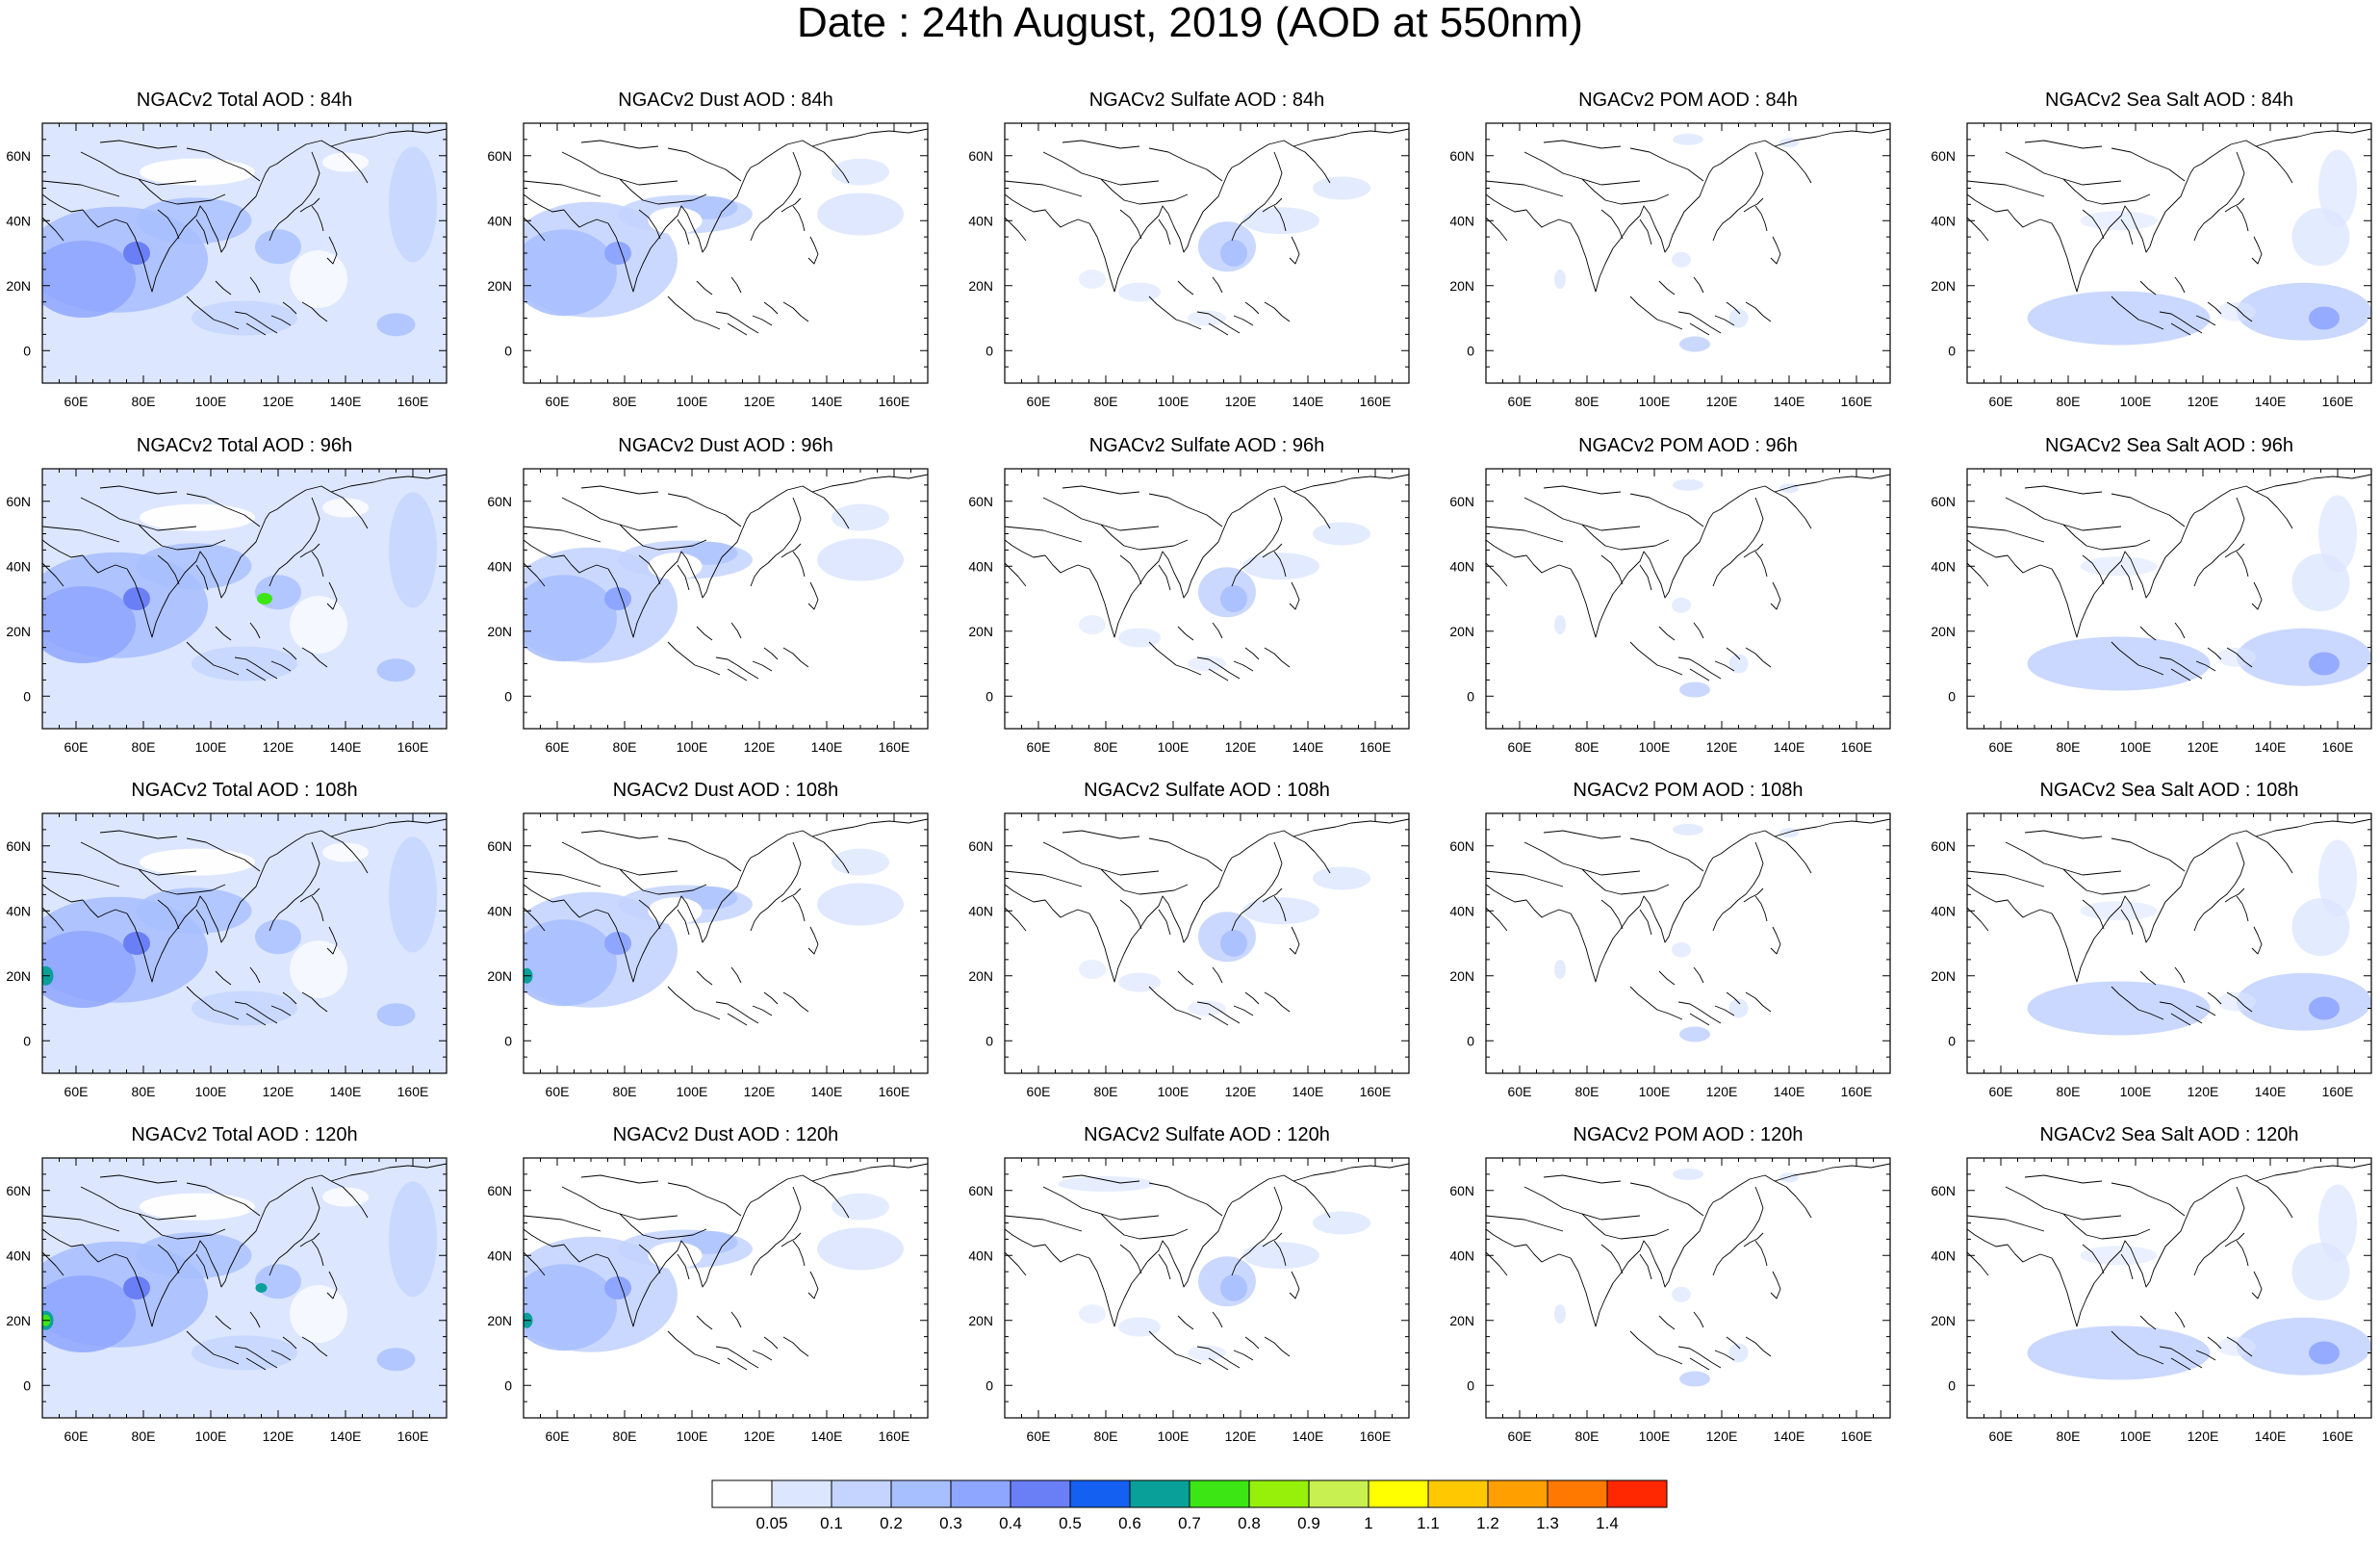 The image size is (2380, 1543). What do you see at coordinates (832, 1523) in the screenshot?
I see `colorbar-label: 0.1` at bounding box center [832, 1523].